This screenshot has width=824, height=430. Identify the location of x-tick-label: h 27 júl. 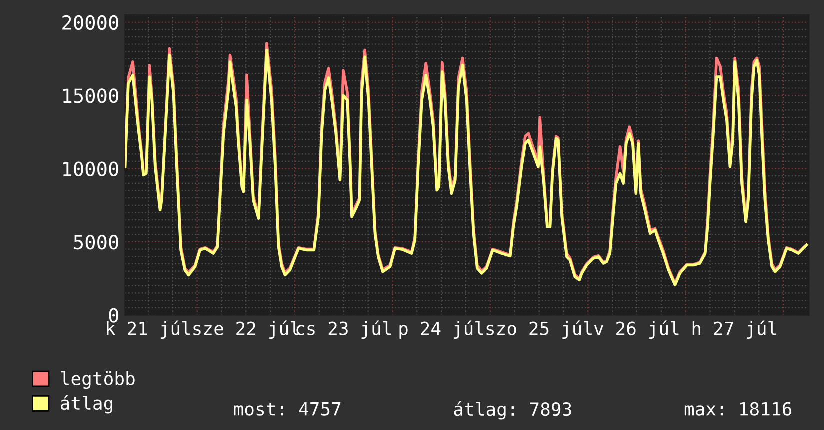
(734, 329).